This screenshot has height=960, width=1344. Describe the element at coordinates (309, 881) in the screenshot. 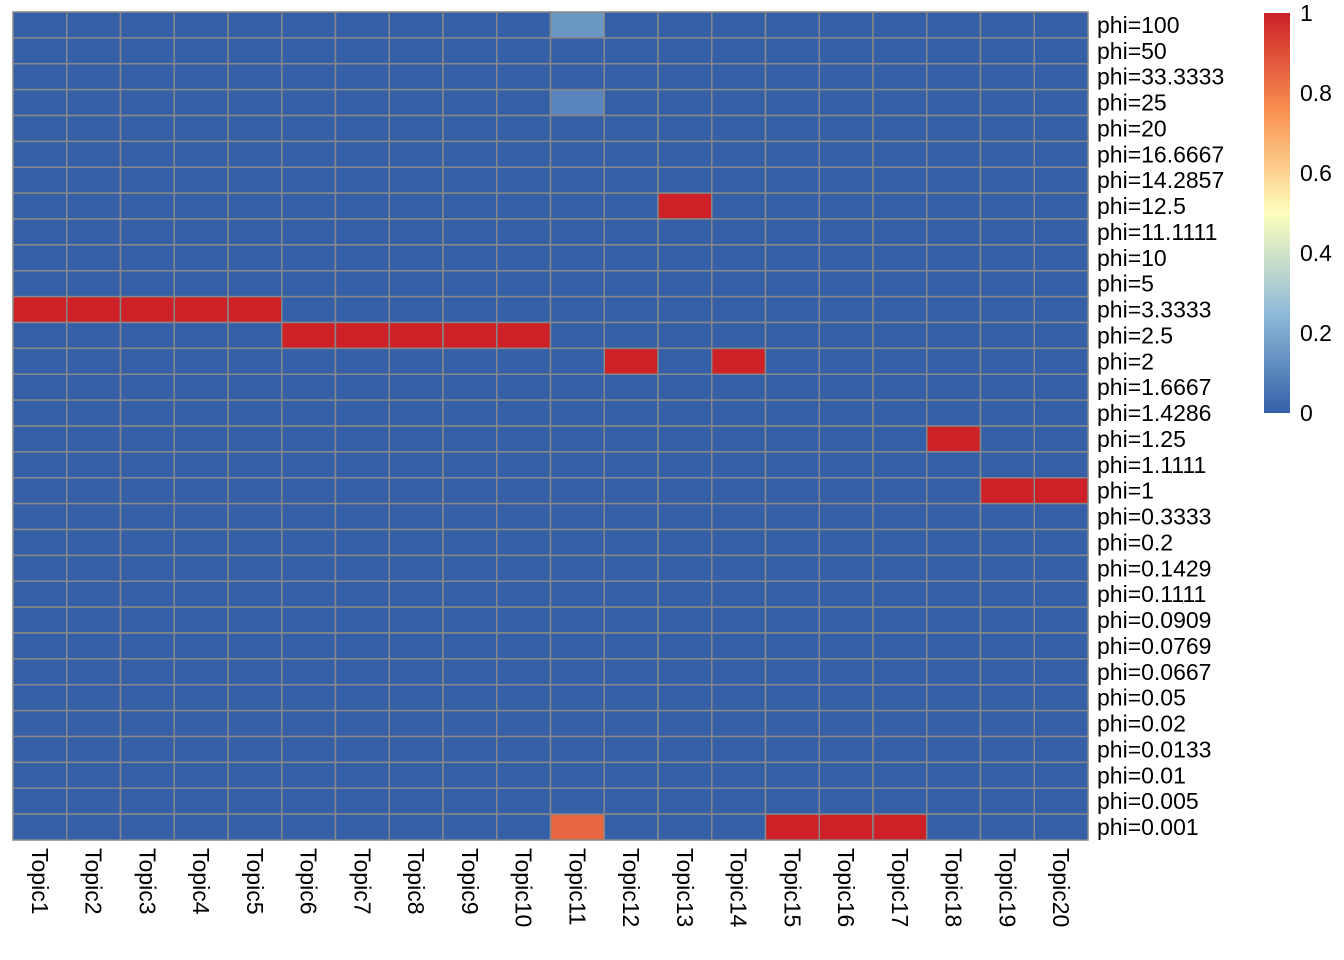

I see `column-label: Topic6` at that location.